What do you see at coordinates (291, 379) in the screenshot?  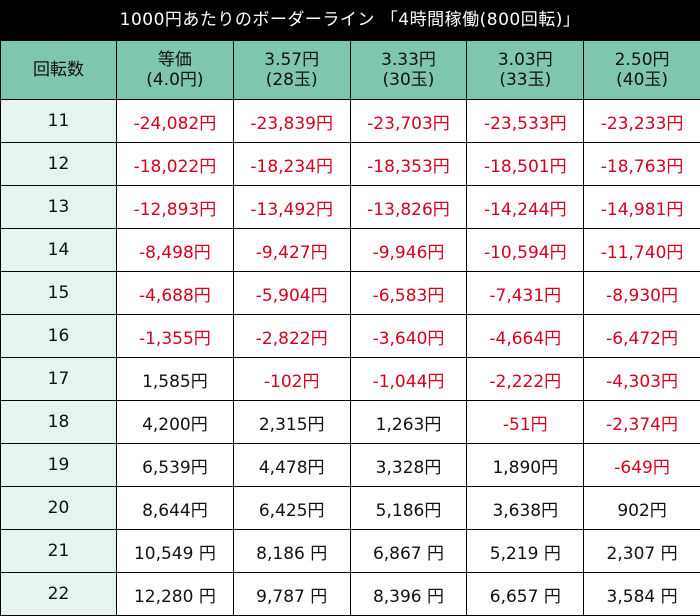 I see `value-cell: -102円` at bounding box center [291, 379].